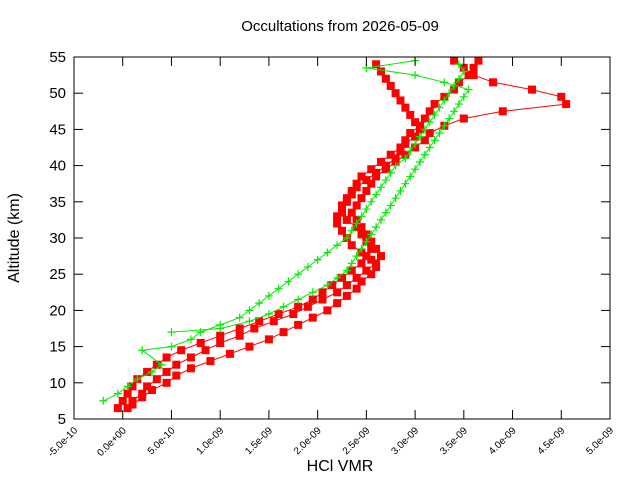 Image resolution: width=640 pixels, height=480 pixels. I want to click on x-tick-label: 5.0e-09, so click(600, 441).